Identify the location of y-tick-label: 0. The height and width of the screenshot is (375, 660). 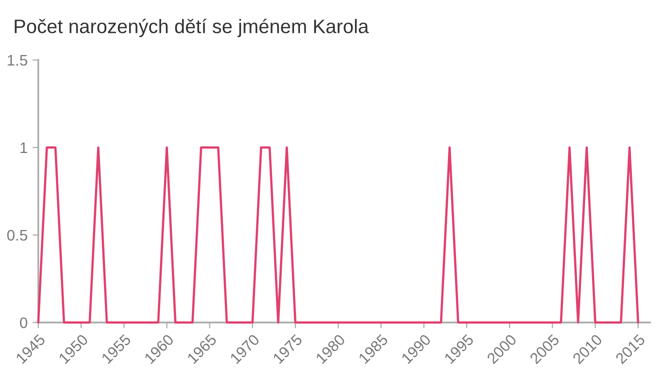
(24, 322).